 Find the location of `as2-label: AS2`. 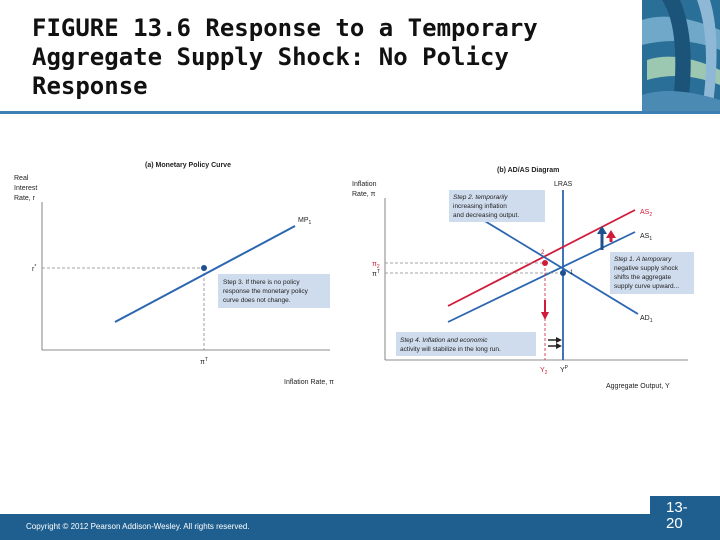

as2-label: AS2 is located at coordinates (646, 213).